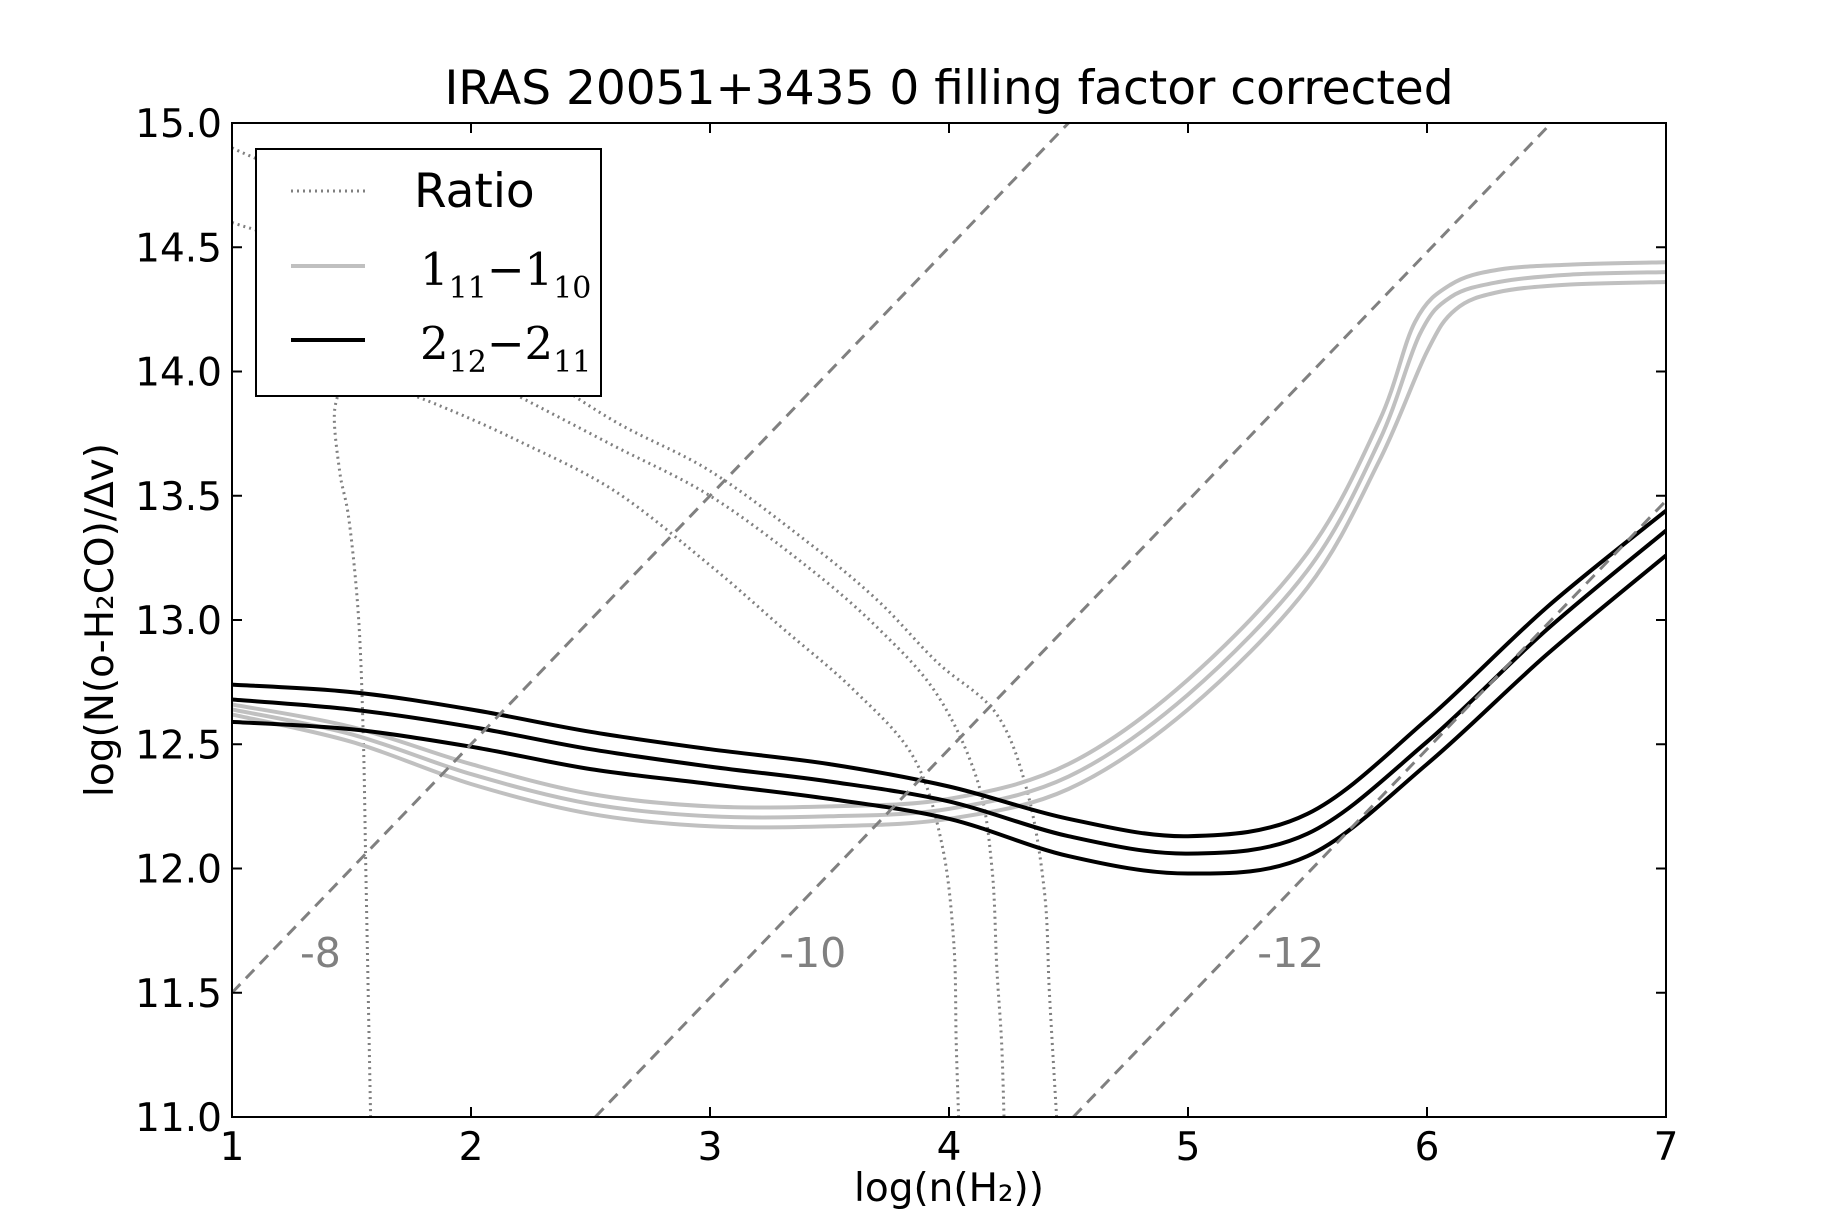 The image size is (1826, 1226). I want to click on x-tick-label: 1, so click(232, 1147).